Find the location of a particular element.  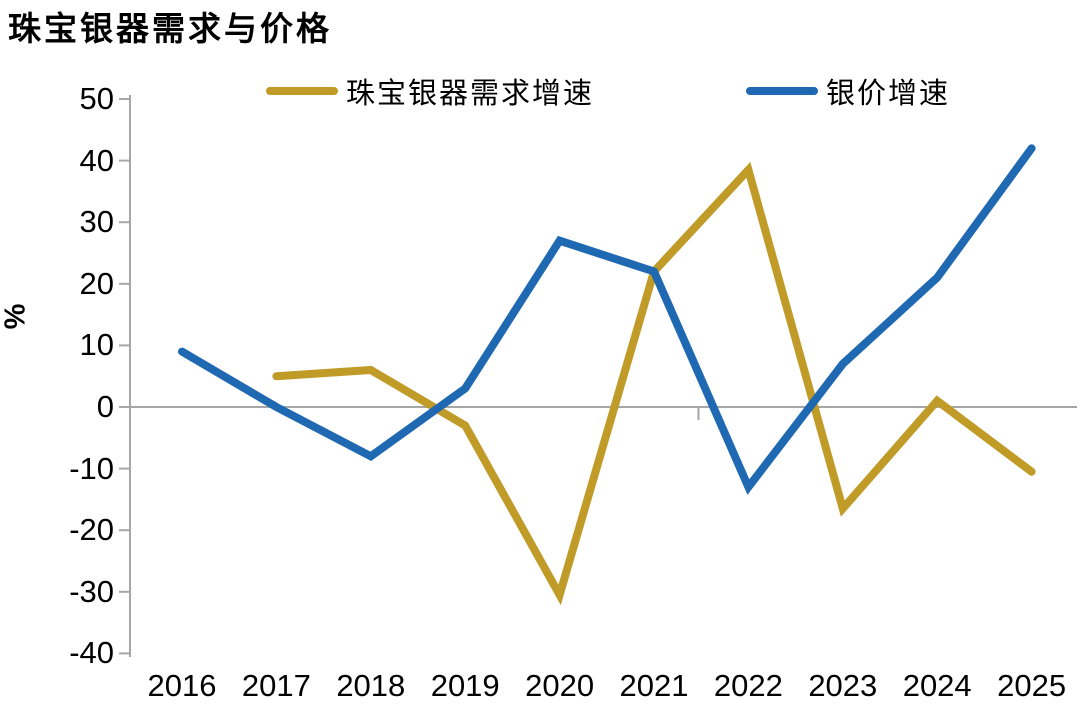

demand-series-swatch-icon is located at coordinates (302, 91).